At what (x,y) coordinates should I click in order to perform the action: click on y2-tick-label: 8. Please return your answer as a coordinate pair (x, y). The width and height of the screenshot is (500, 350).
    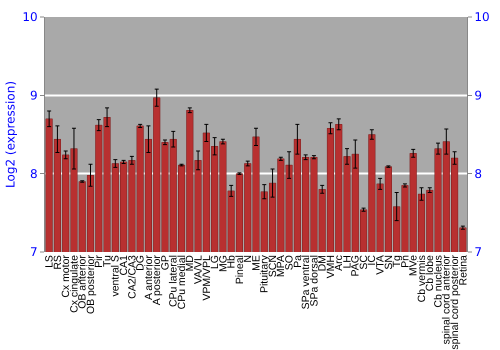
    Looking at the image, I should click on (478, 173).